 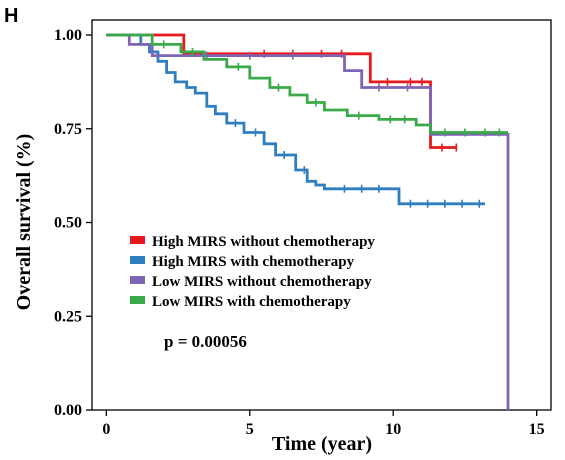 What do you see at coordinates (68, 410) in the screenshot?
I see `y-tick-label: 0.00` at bounding box center [68, 410].